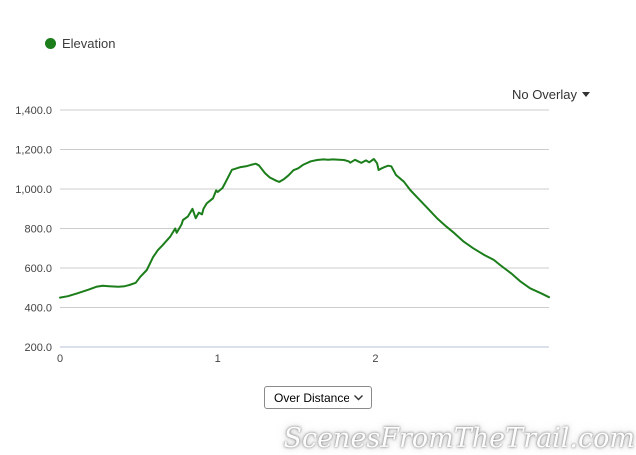  What do you see at coordinates (33, 151) in the screenshot?
I see `y-tick-label: 1,200.0` at bounding box center [33, 151].